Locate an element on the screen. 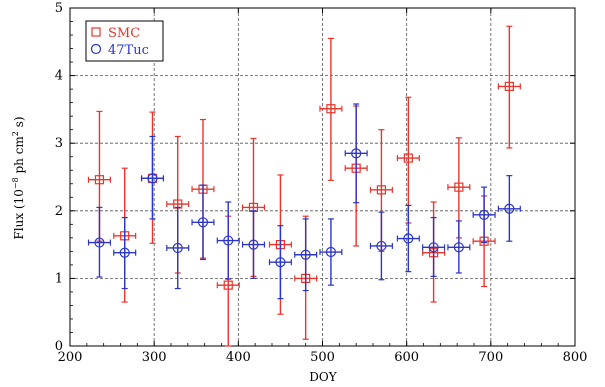 Image resolution: width=605 pixels, height=387 pixels. y-tick-label: 5 is located at coordinates (59, 8).